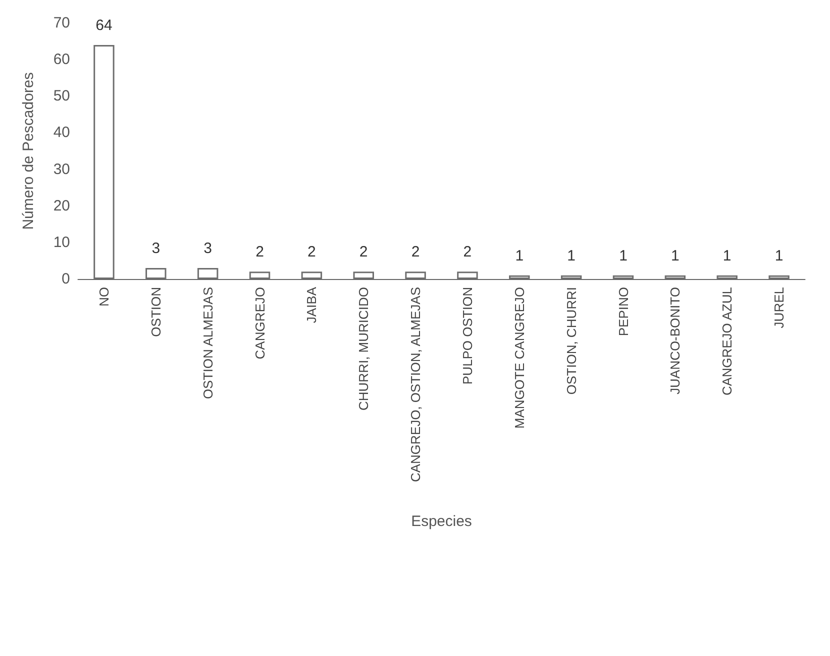  I want to click on x-tick-label: CHURRI, MURICIDO, so click(364, 348).